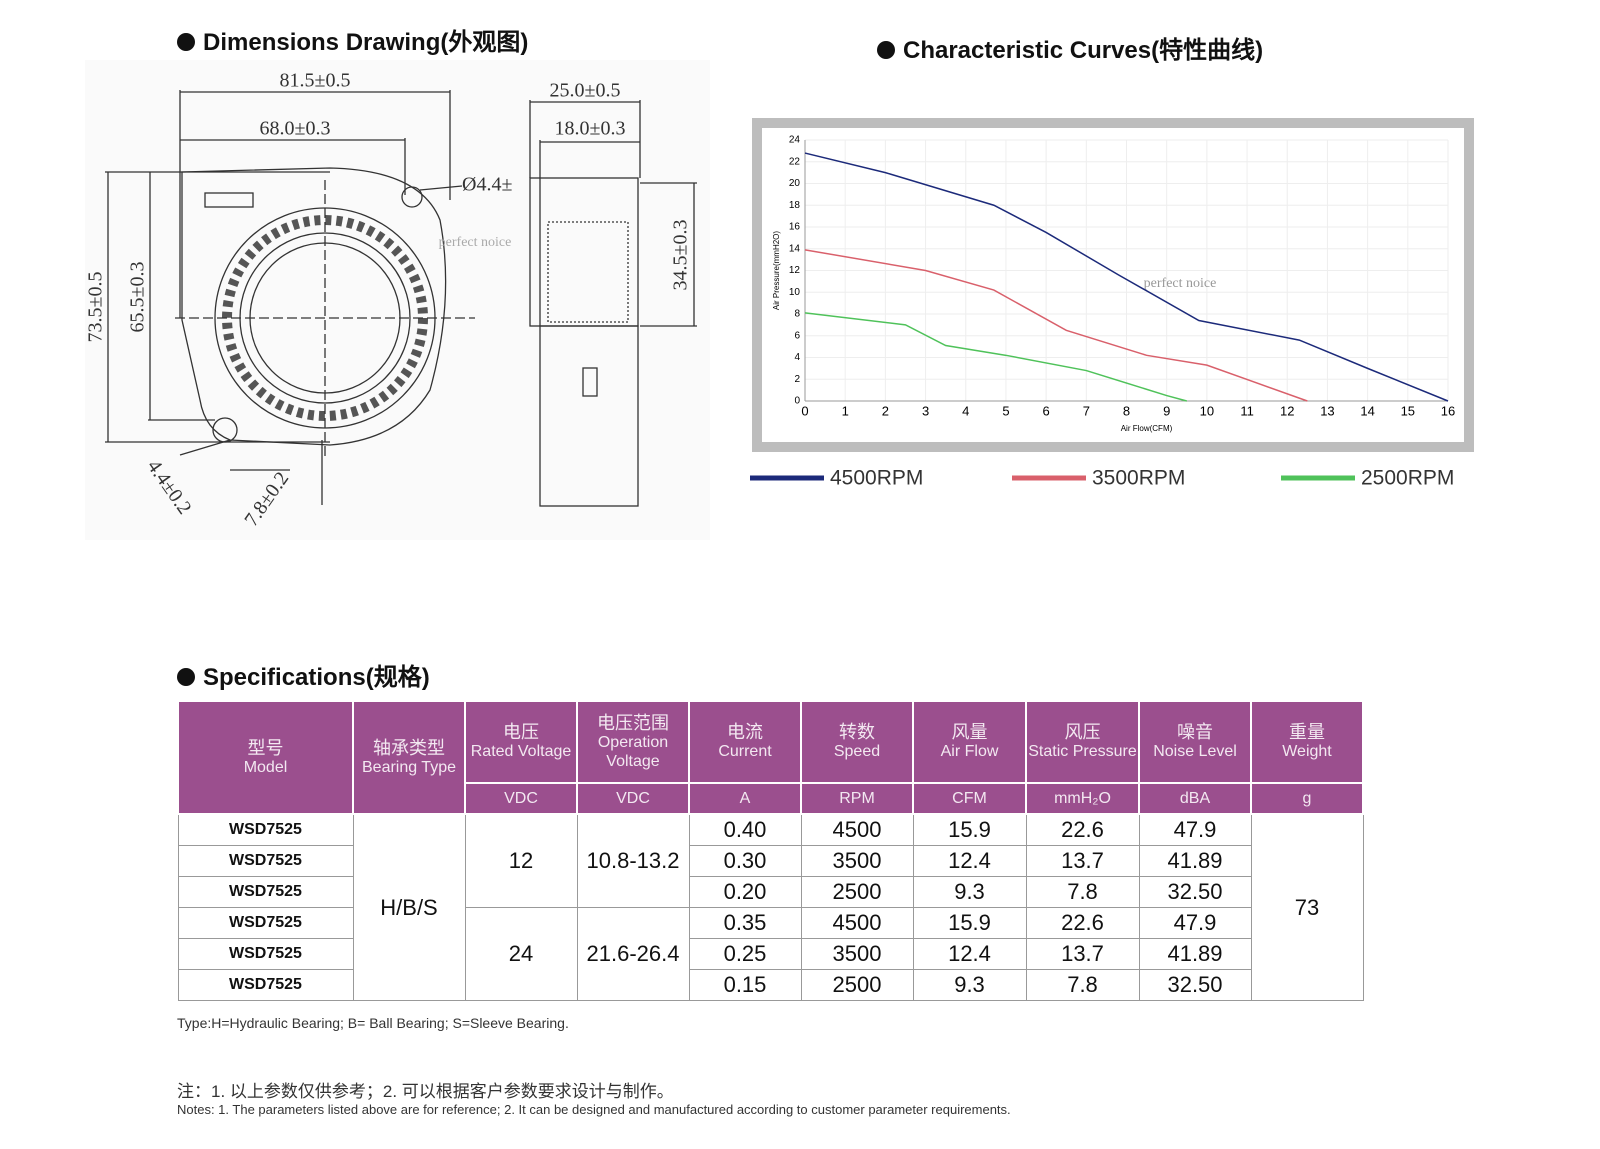 Image resolution: width=1600 pixels, height=1149 pixels. I want to click on y-tick-label: 22, so click(795, 161).